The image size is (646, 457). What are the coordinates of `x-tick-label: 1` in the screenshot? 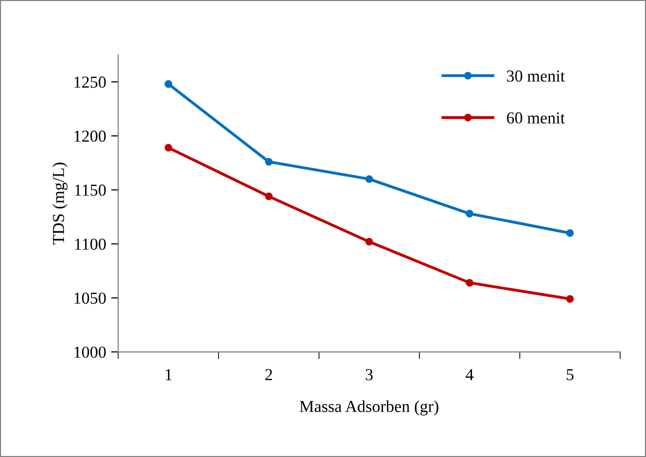 It's located at (169, 374).